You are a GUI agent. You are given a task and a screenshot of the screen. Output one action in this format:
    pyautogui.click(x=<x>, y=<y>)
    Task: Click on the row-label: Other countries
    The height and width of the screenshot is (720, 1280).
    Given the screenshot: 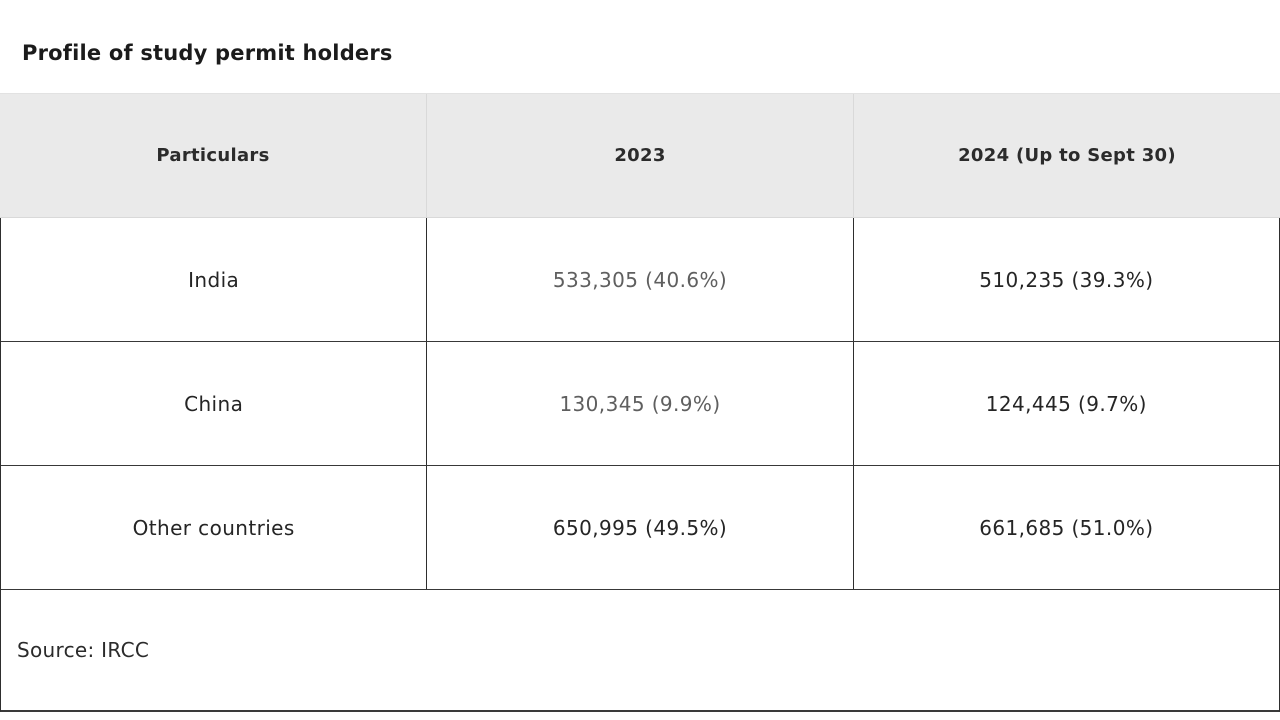 What is the action you would take?
    pyautogui.click(x=213, y=527)
    